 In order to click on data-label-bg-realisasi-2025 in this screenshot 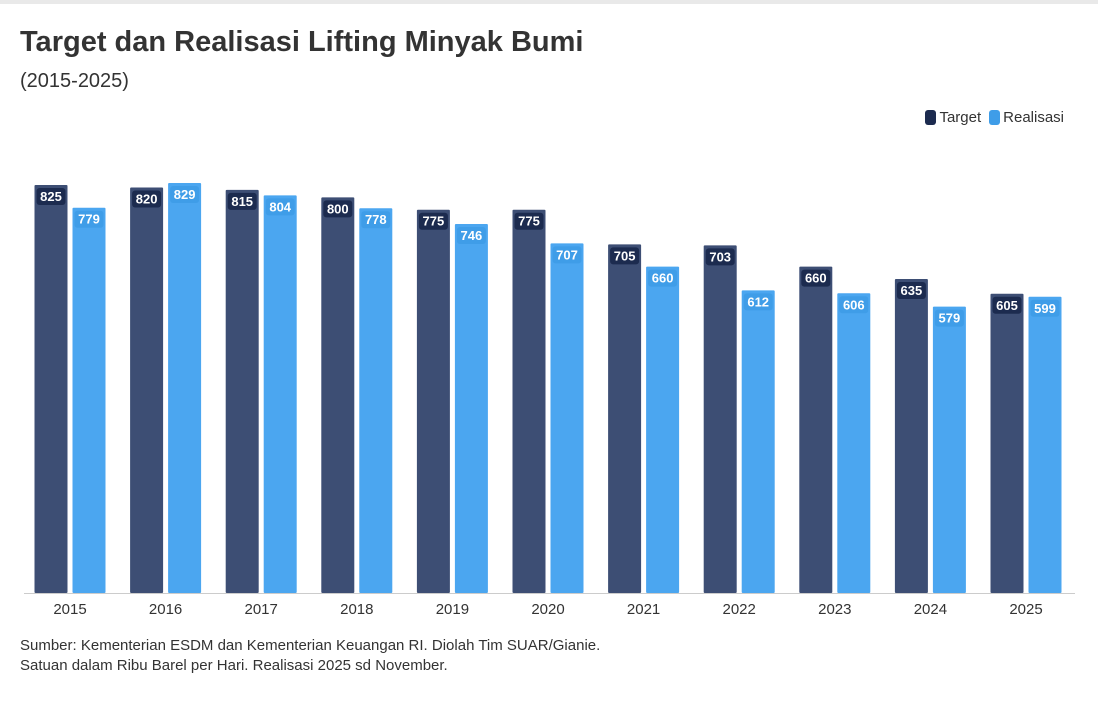, I will do `click(1045, 308)`.